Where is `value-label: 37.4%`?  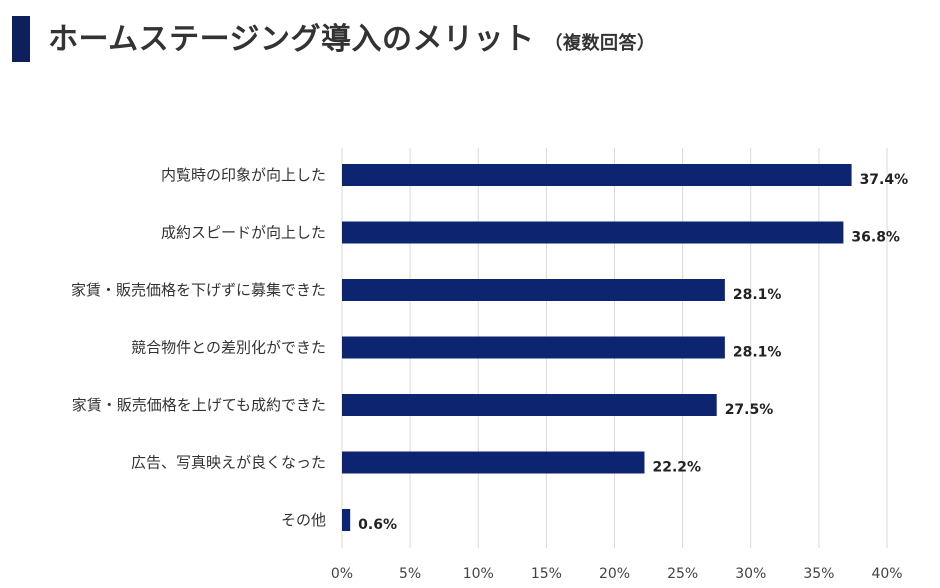
value-label: 37.4% is located at coordinates (884, 180).